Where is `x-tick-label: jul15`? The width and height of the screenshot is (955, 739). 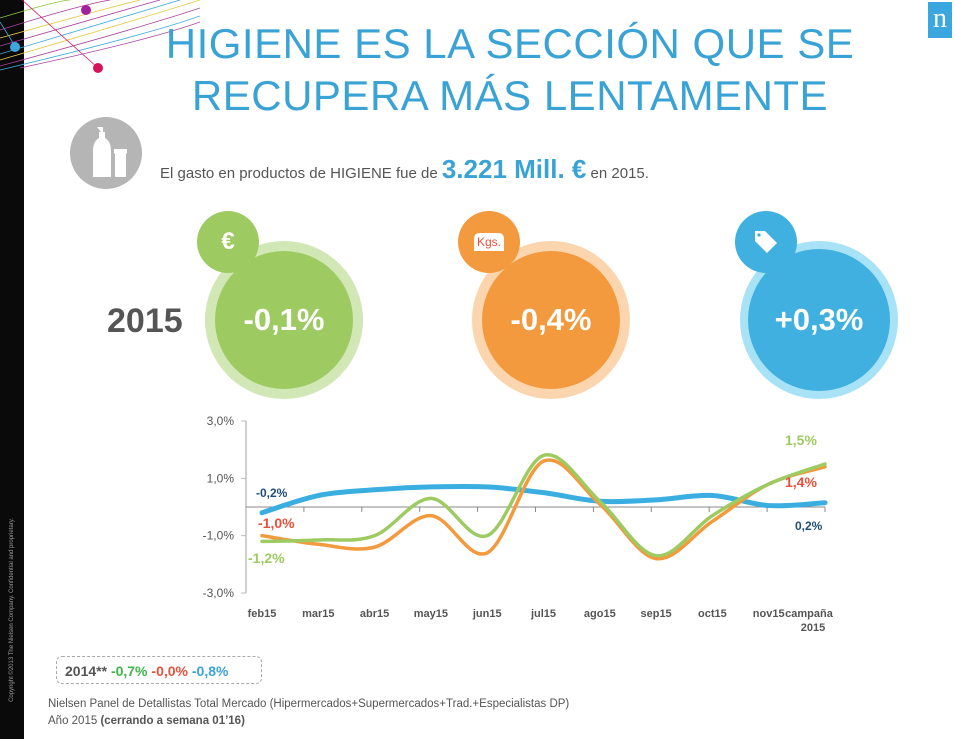 x-tick-label: jul15 is located at coordinates (543, 614).